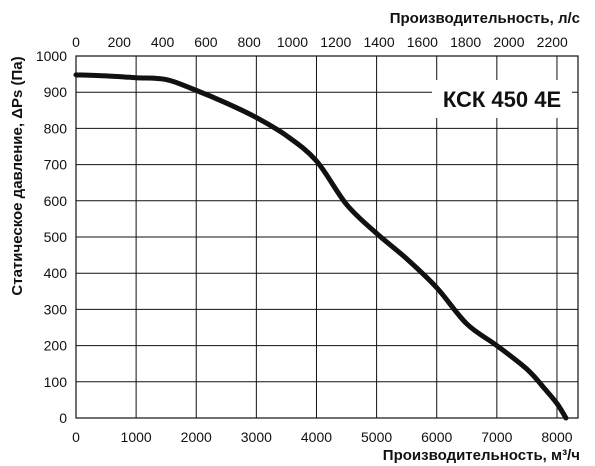  What do you see at coordinates (378, 42) in the screenshot?
I see `x2-tick-label: 1400` at bounding box center [378, 42].